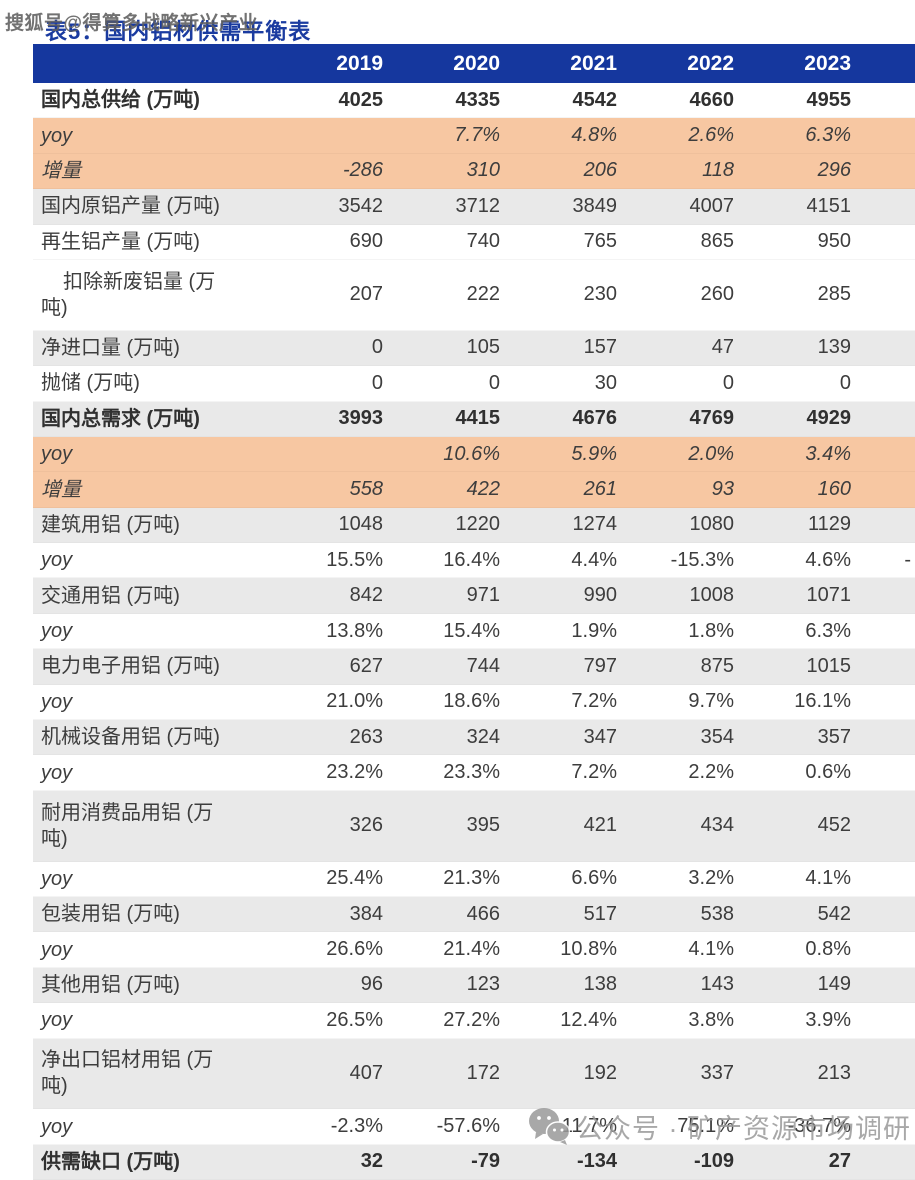 The image size is (915, 1180). What do you see at coordinates (110, 1161) in the screenshot?
I see `row-label: 供需缺口 (万吨)` at bounding box center [110, 1161].